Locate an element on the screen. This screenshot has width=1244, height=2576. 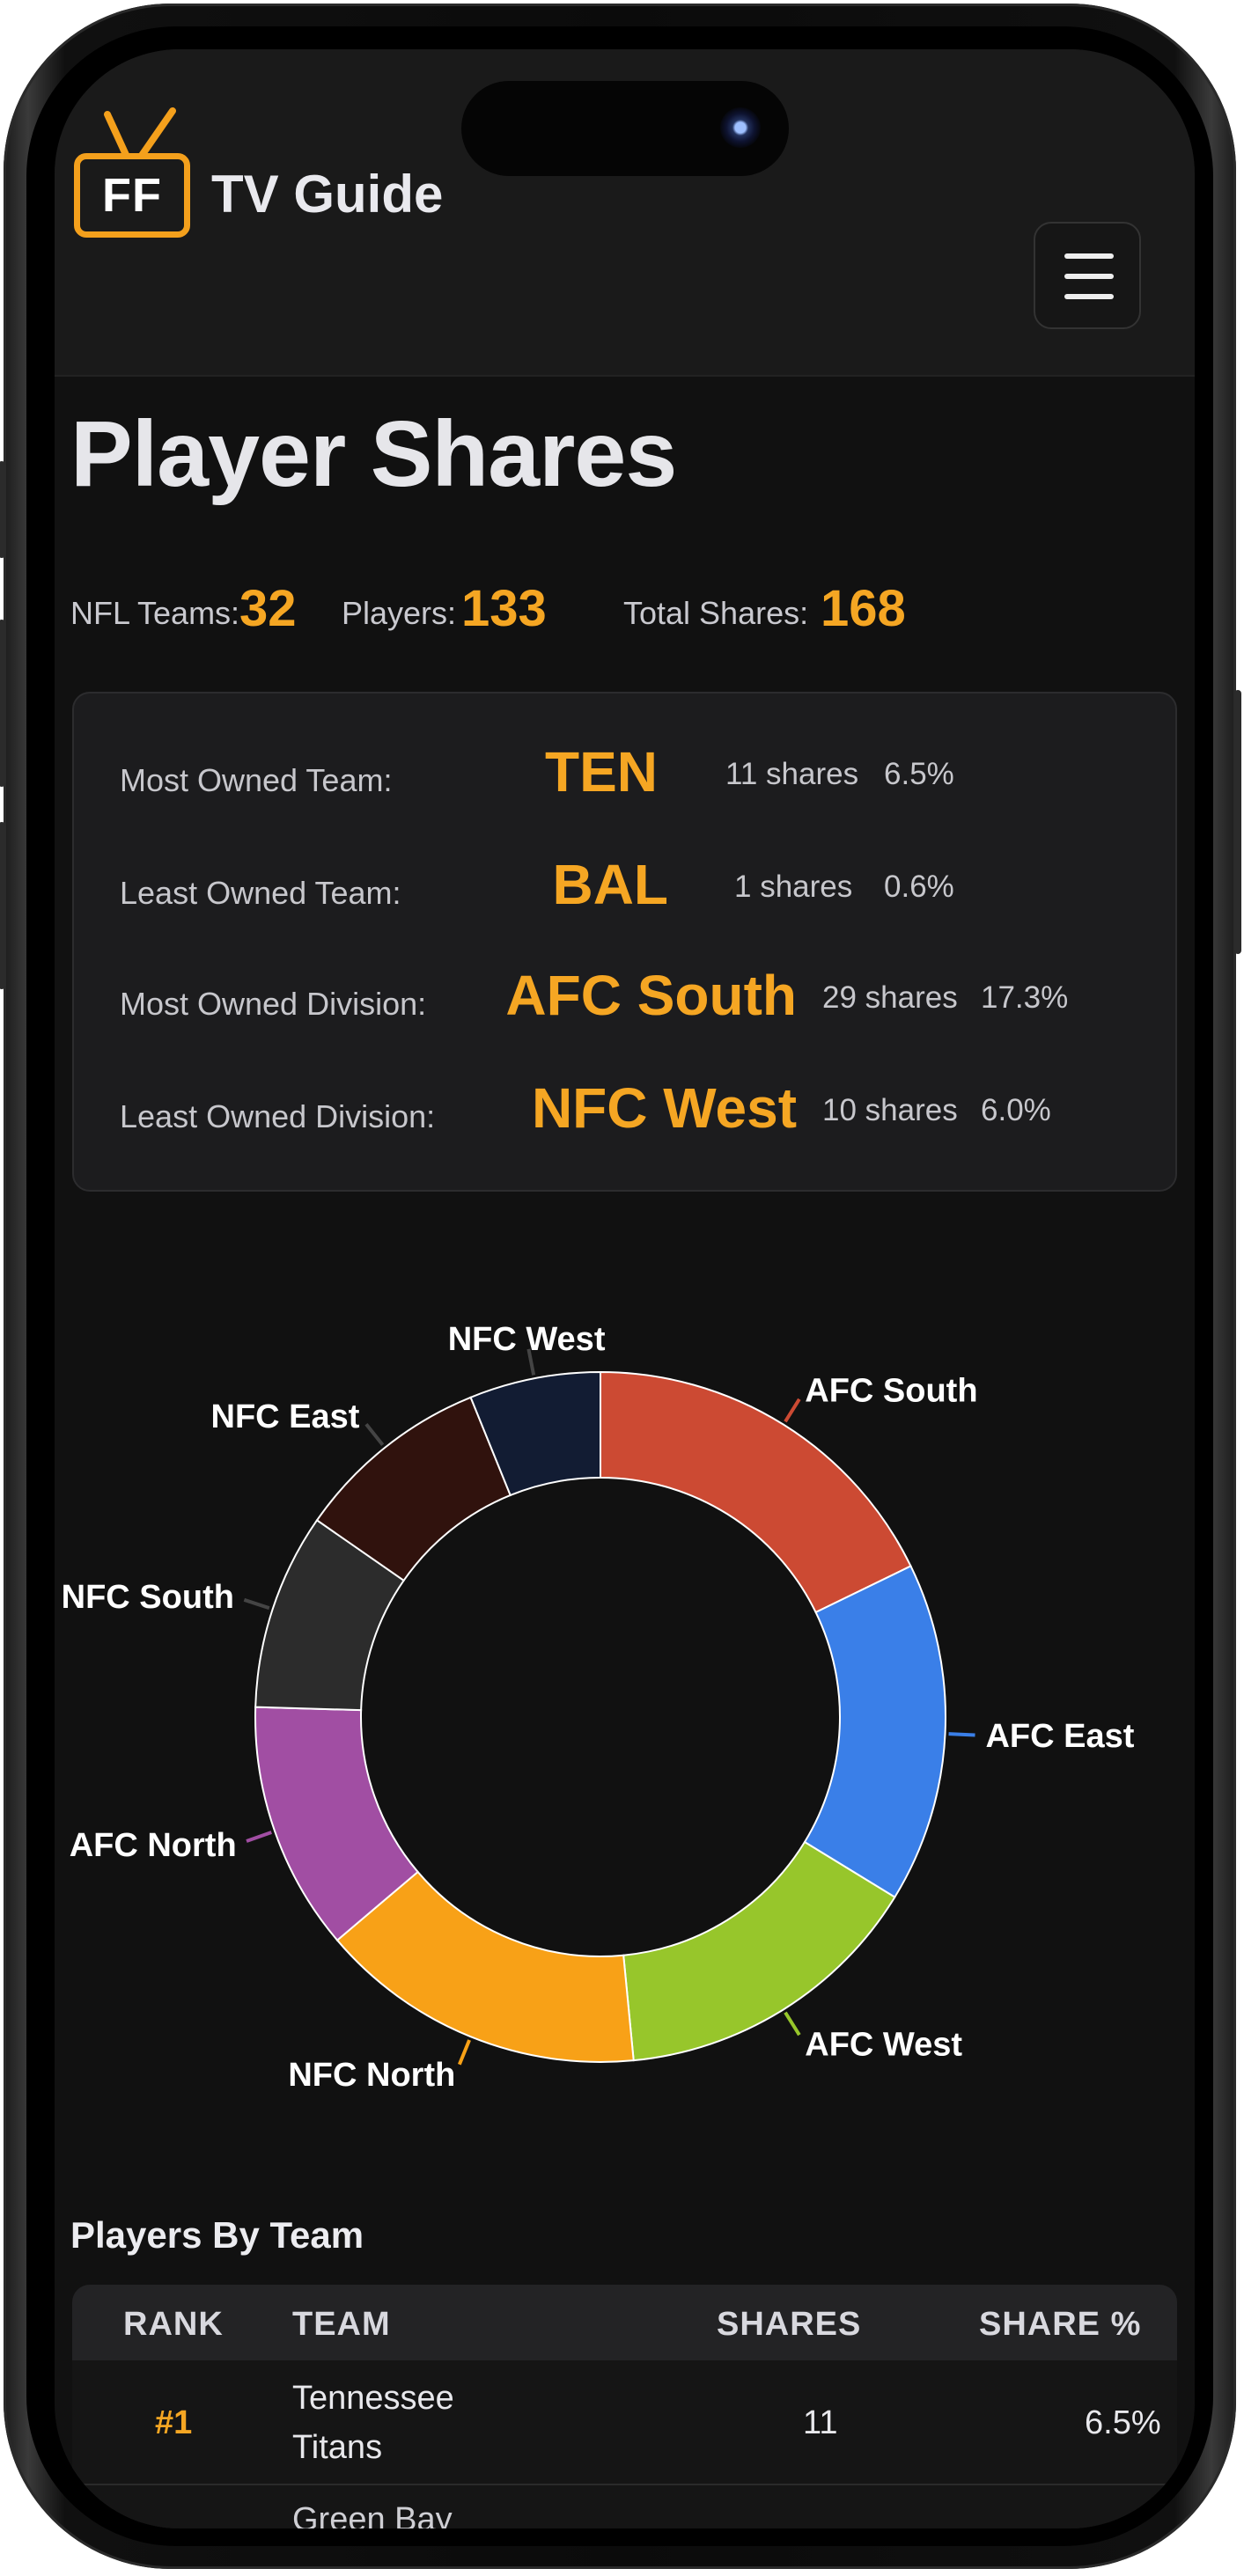
menu-button is located at coordinates (1087, 275).